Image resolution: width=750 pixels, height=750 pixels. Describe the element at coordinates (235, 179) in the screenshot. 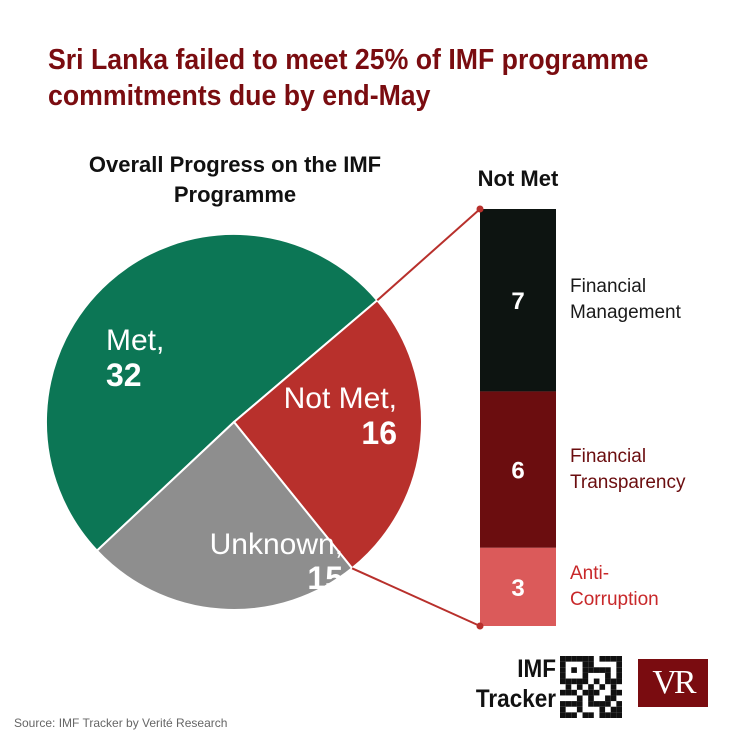

I see `pie-chart-title: Overall Progress on the IMF Programme` at that location.